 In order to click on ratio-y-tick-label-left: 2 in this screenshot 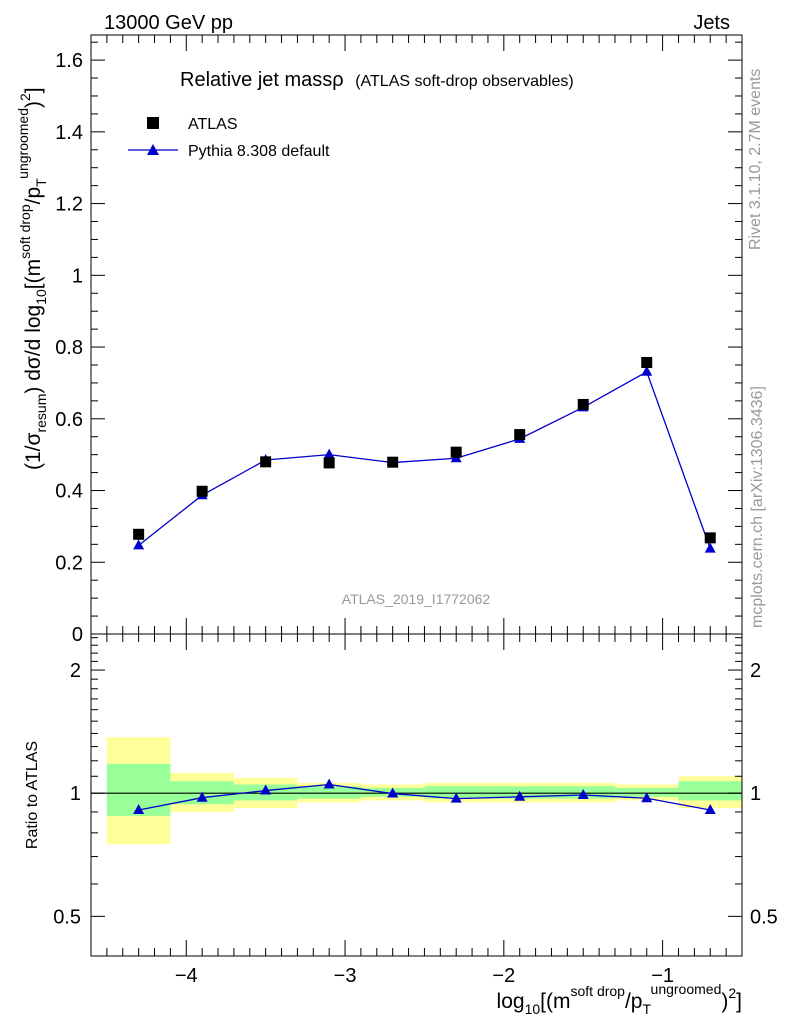, I will do `click(75, 671)`.